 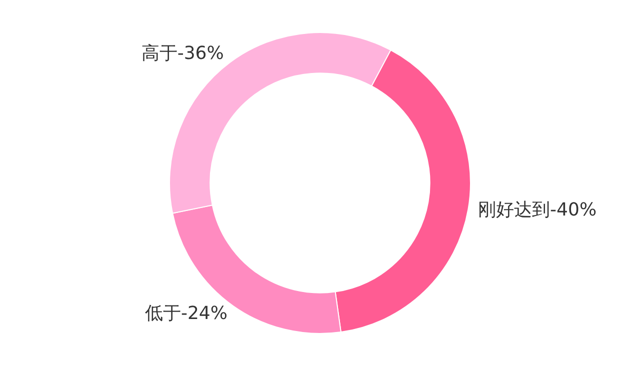 What do you see at coordinates (182, 53) in the screenshot?
I see `slice-label: 高于-36%` at bounding box center [182, 53].